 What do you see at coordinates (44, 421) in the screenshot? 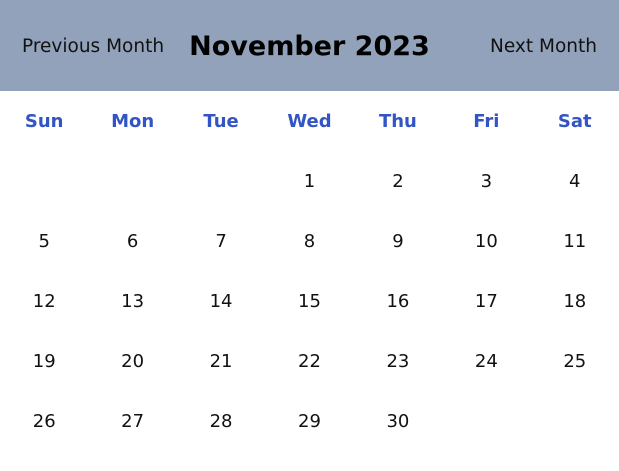
I see `day-cell: 26` at bounding box center [44, 421].